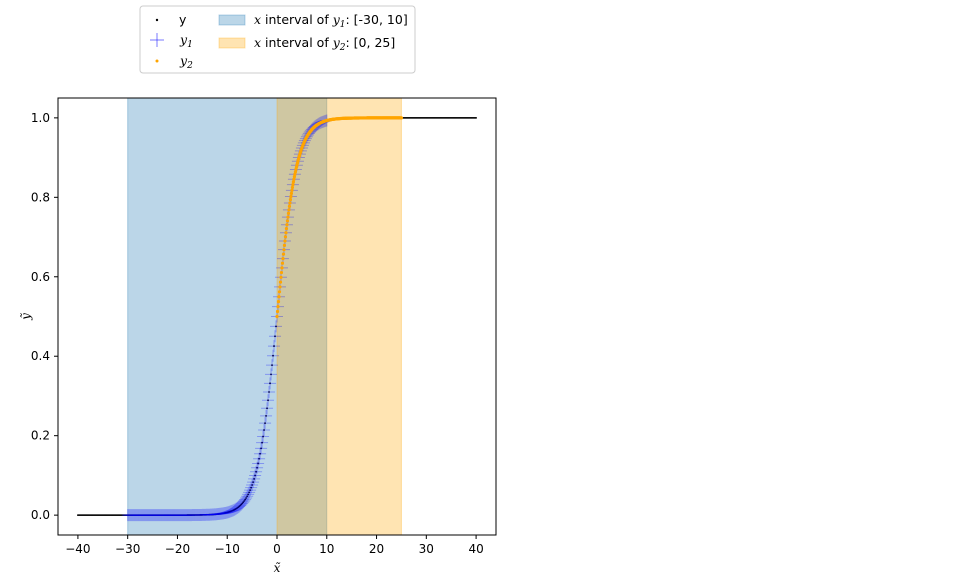 The image size is (980, 580). I want to click on legend-box, so click(277, 39).